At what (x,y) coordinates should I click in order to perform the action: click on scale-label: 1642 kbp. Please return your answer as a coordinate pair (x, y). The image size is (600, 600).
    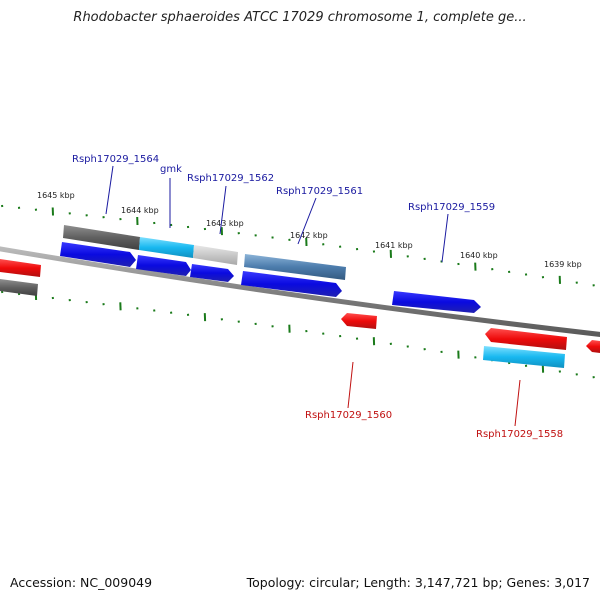
    Looking at the image, I should click on (309, 235).